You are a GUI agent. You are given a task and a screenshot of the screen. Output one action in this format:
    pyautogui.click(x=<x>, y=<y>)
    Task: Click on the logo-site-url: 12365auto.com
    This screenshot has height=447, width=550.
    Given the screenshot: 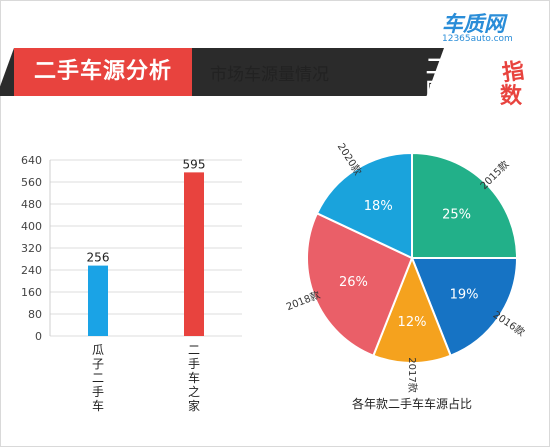 What is the action you would take?
    pyautogui.click(x=477, y=39)
    